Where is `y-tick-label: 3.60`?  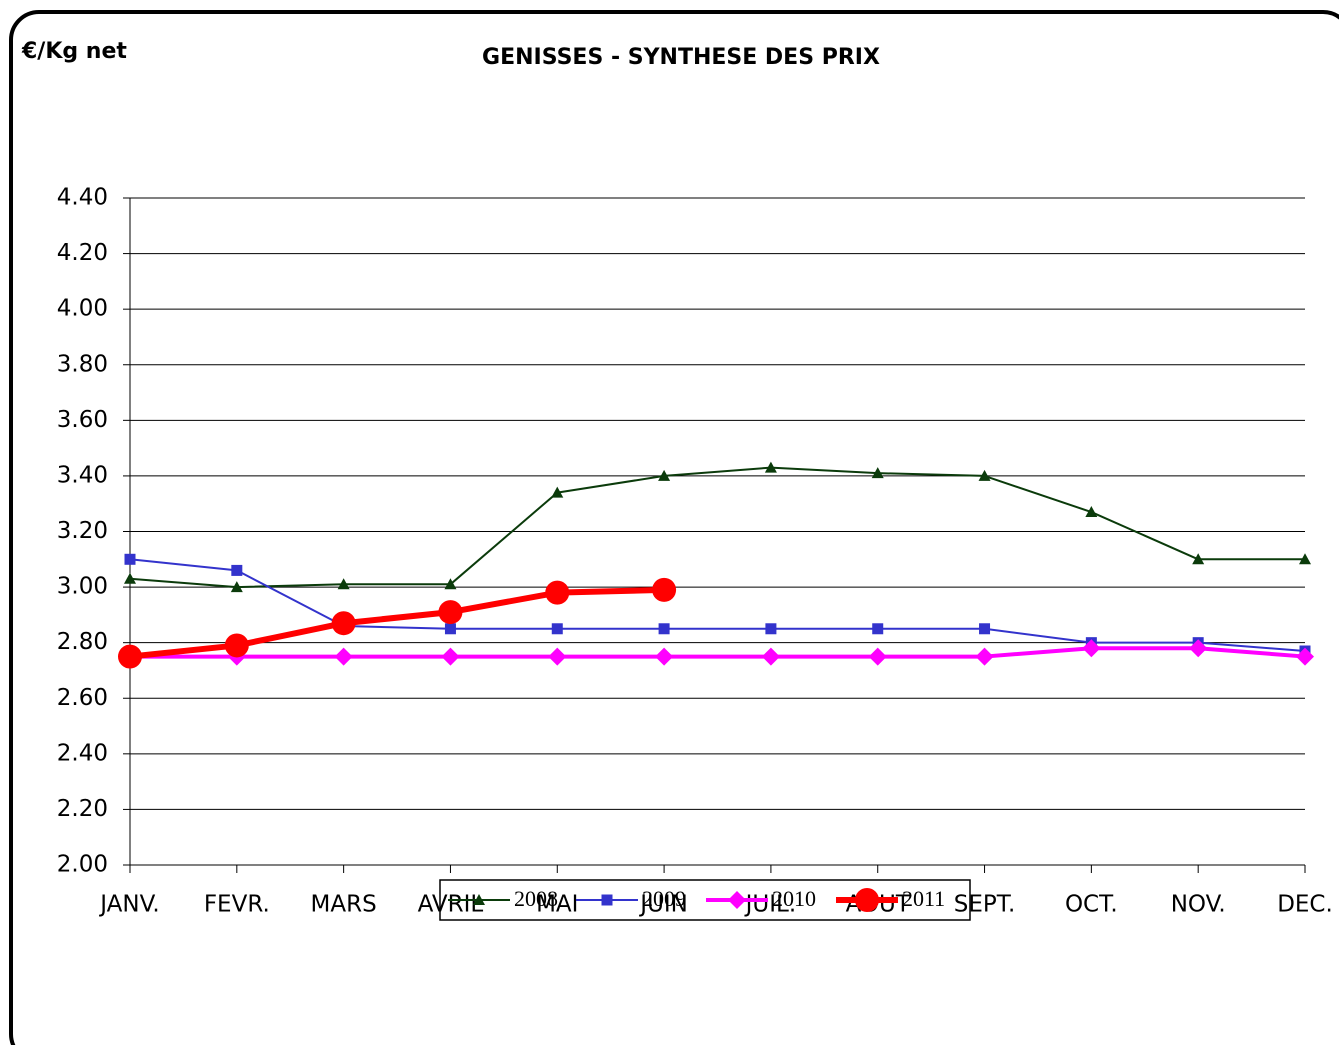
y-tick-label: 3.60 is located at coordinates (82, 420).